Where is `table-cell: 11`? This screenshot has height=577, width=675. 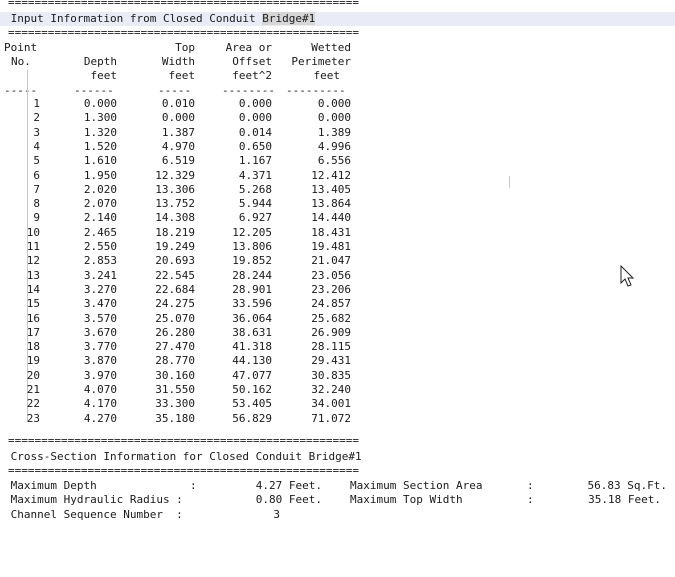 table-cell: 11 is located at coordinates (33, 246).